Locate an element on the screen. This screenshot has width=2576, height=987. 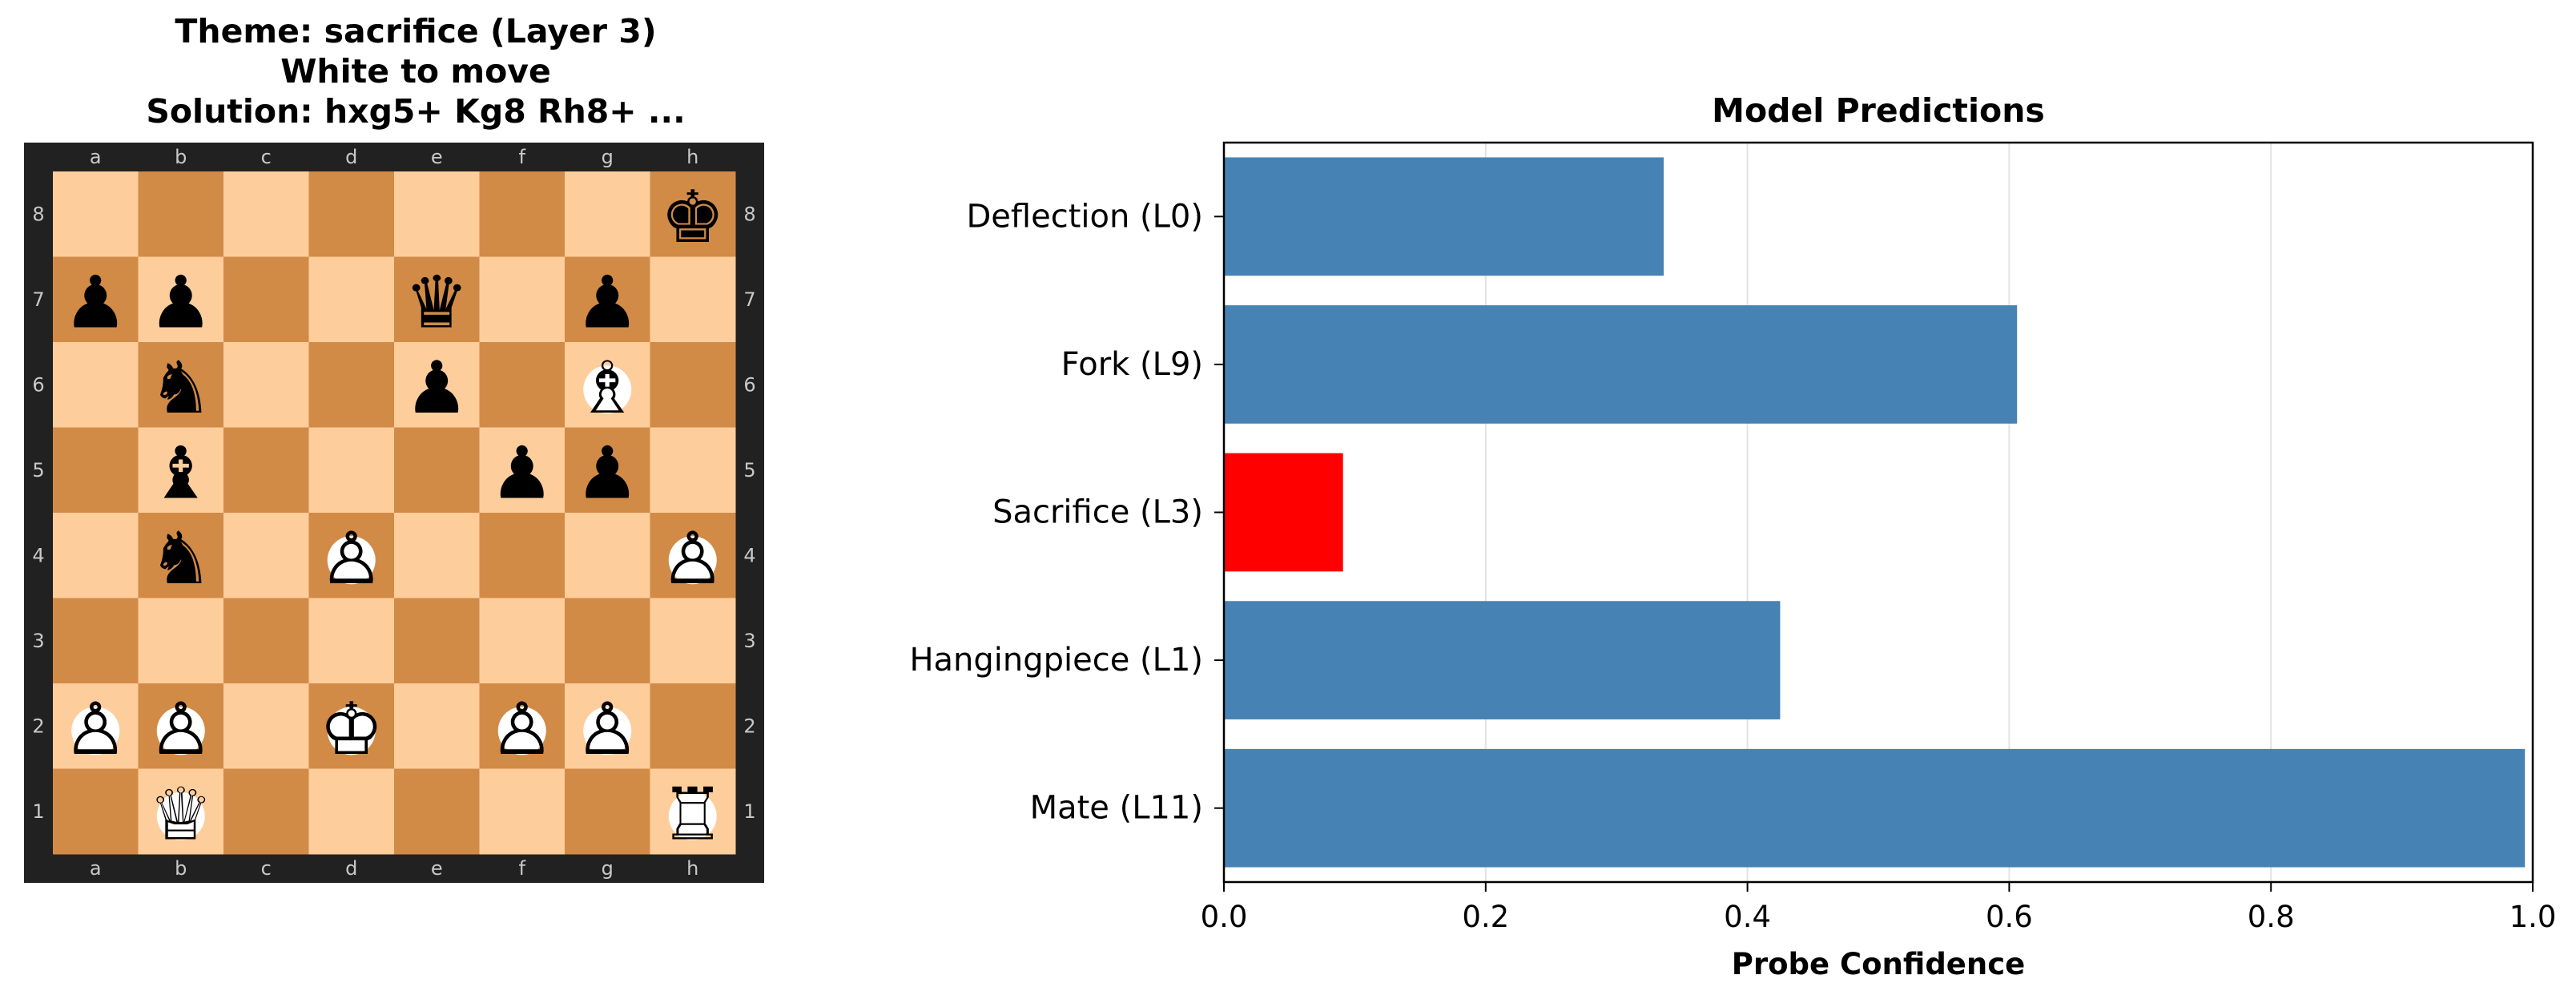
square-b3 is located at coordinates (181, 641).